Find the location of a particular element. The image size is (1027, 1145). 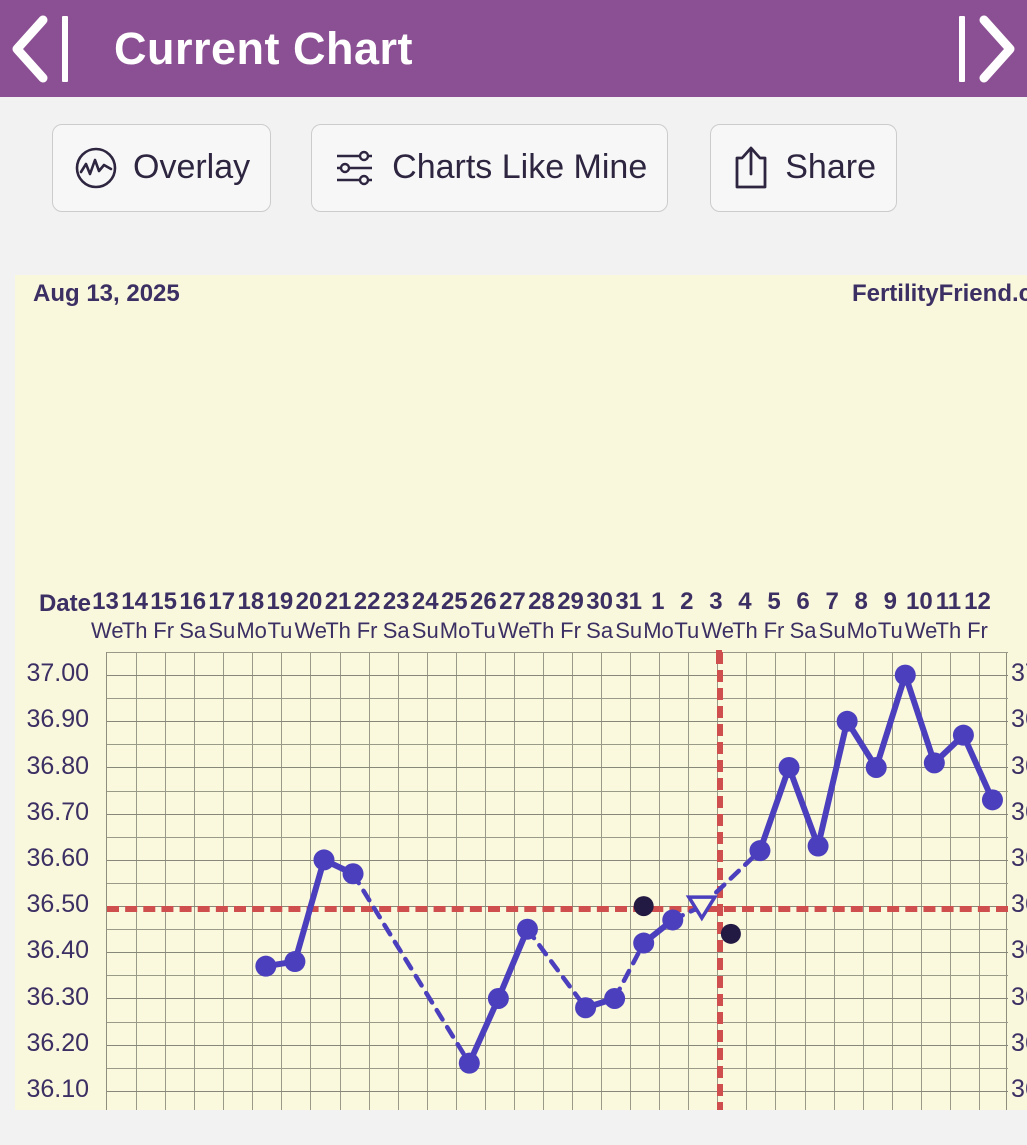

date-cell: 3 is located at coordinates (716, 601).